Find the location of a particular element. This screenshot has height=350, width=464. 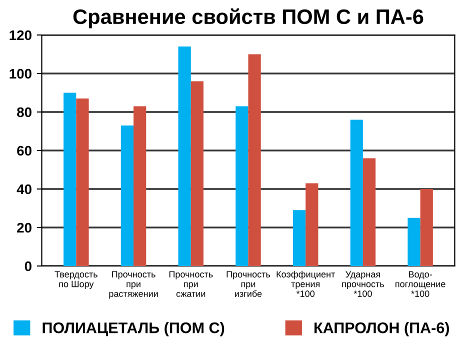

x-tick-label: Твердость по Шору is located at coordinates (76, 280).